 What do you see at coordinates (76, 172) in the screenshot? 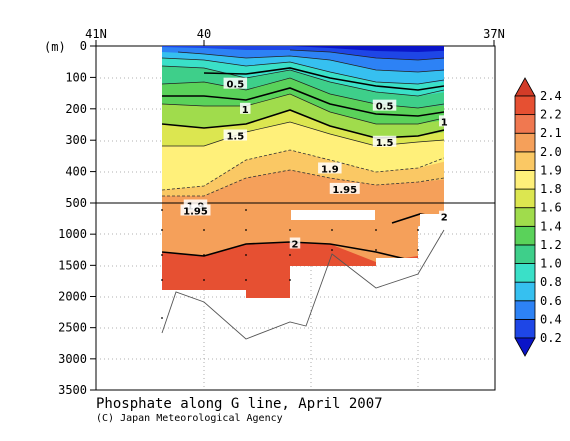
I see `y-tick-label: 400` at bounding box center [76, 172].